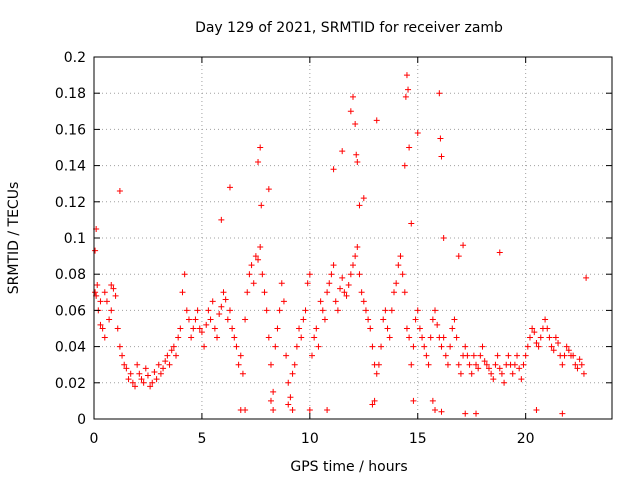  I want to click on x-tick-label: 20, so click(526, 439).